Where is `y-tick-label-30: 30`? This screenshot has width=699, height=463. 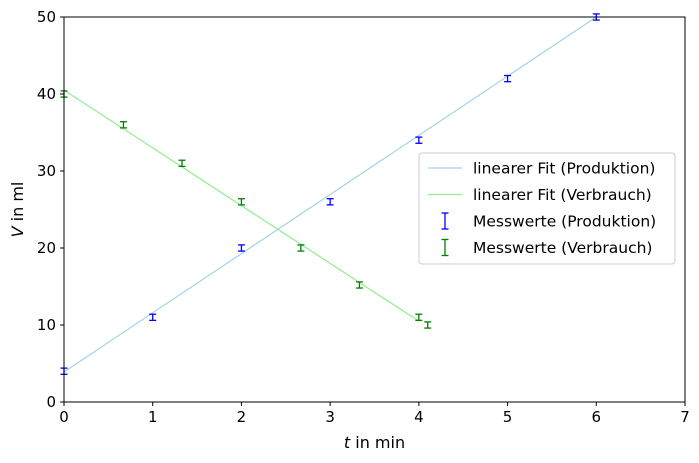
y-tick-label-30: 30 is located at coordinates (46, 171).